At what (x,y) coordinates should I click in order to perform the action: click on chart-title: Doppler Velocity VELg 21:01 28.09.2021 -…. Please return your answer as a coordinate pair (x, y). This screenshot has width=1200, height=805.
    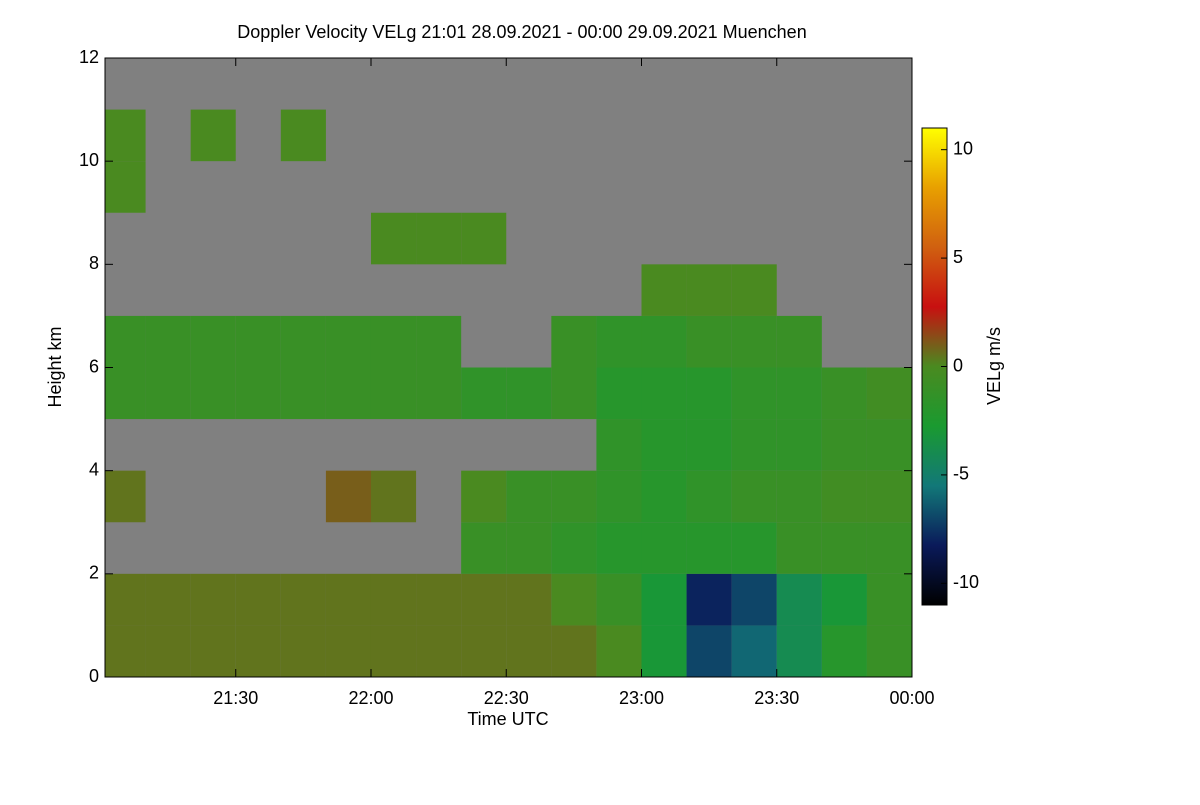
    Looking at the image, I should click on (521, 32).